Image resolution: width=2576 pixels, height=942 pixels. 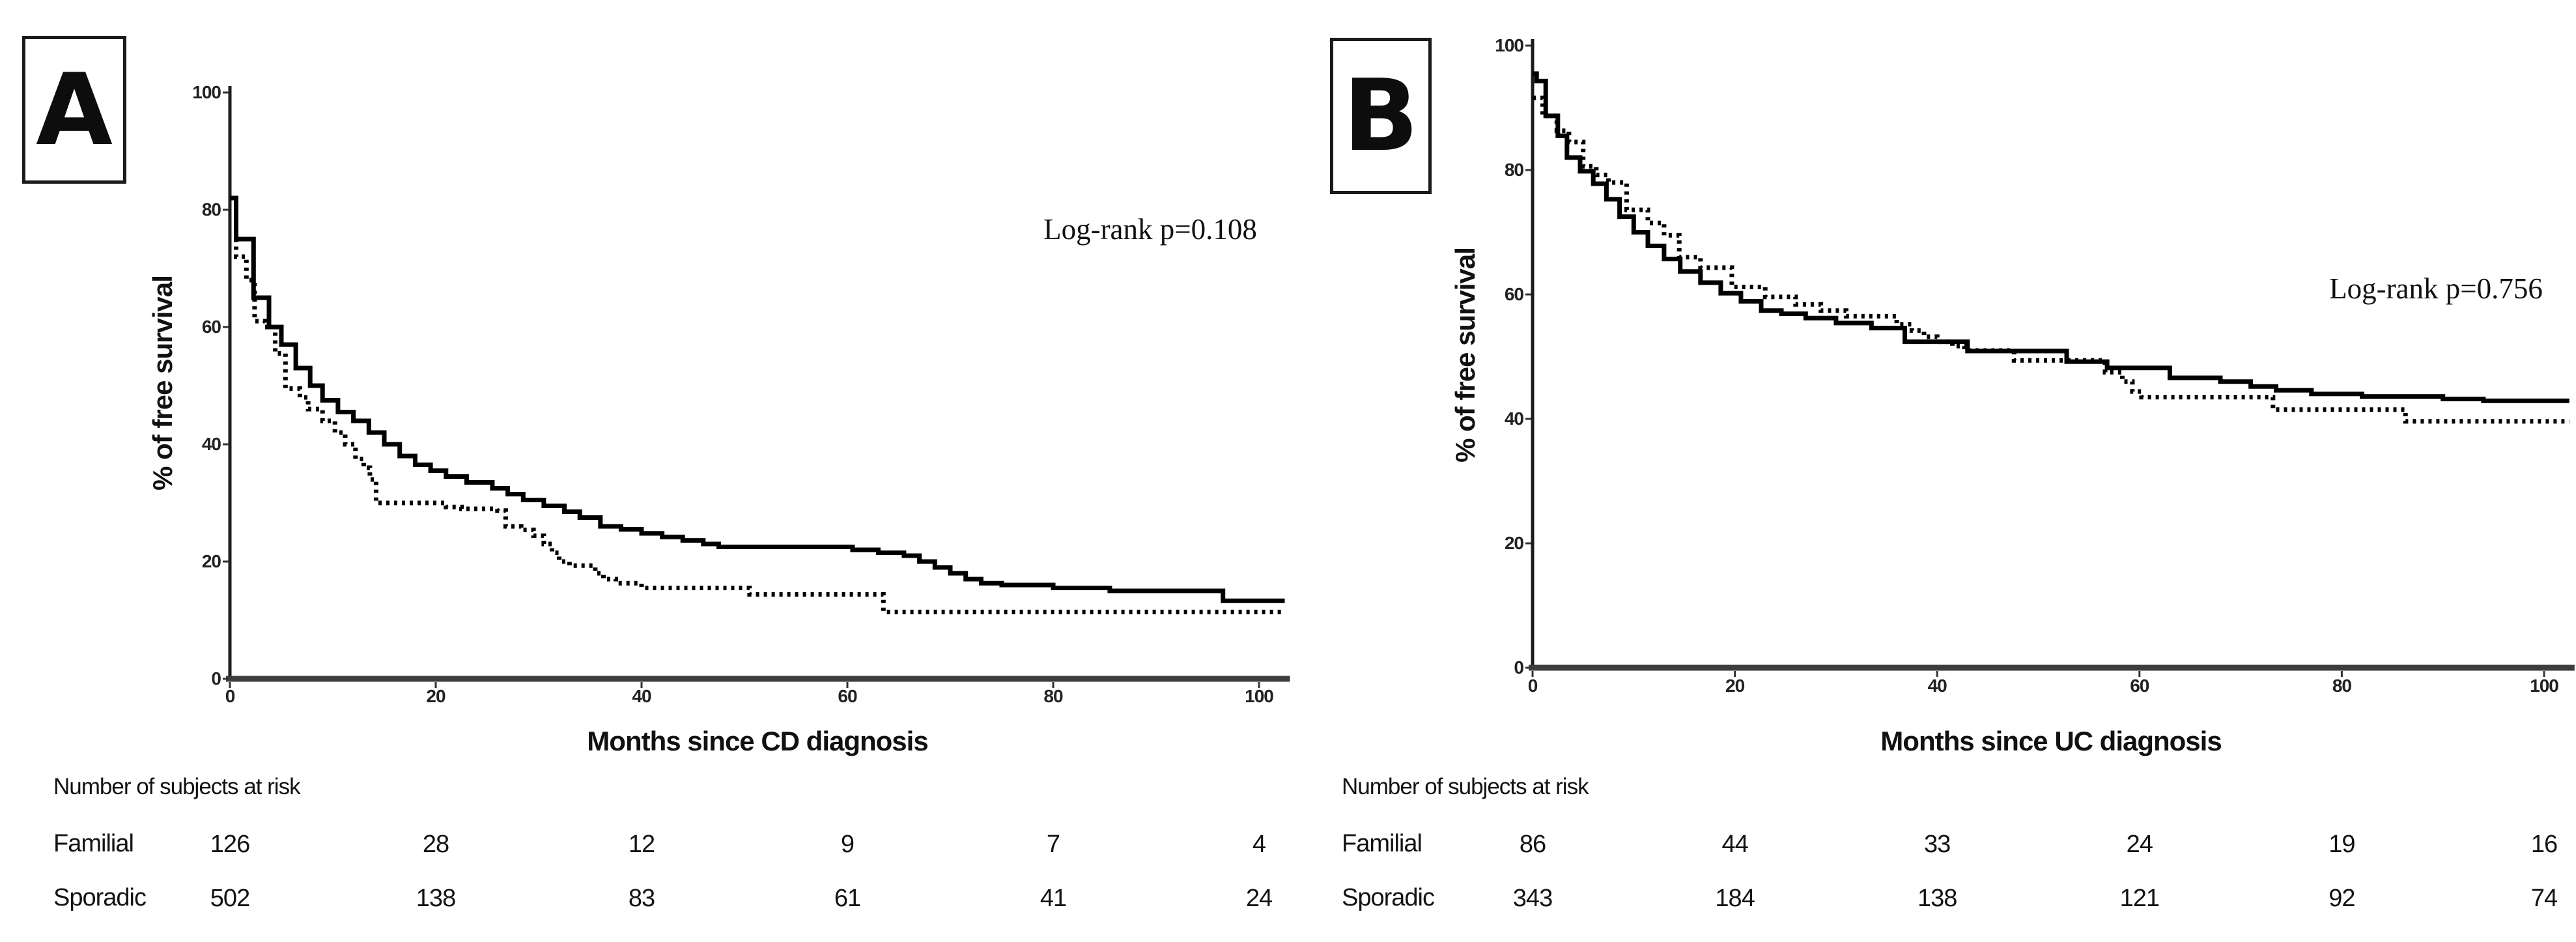 What do you see at coordinates (641, 899) in the screenshot?
I see `risk-value-A-Sporadic: 83` at bounding box center [641, 899].